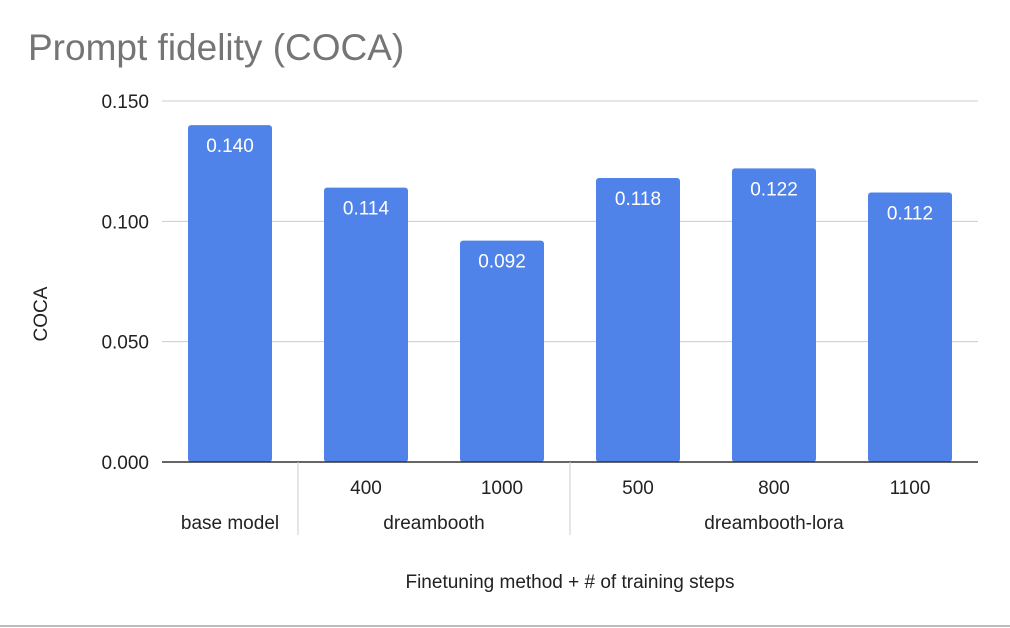  I want to click on x-tick-label: 400, so click(366, 488).